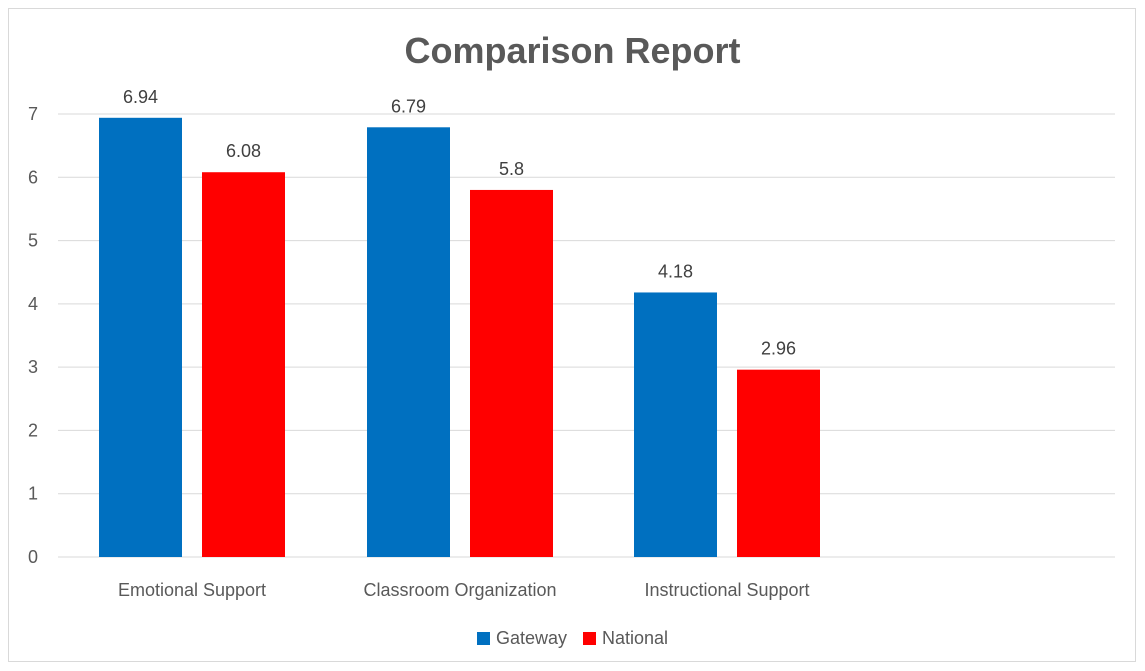 Image resolution: width=1145 pixels, height=671 pixels. What do you see at coordinates (33, 430) in the screenshot?
I see `y-tick-label: 2` at bounding box center [33, 430].